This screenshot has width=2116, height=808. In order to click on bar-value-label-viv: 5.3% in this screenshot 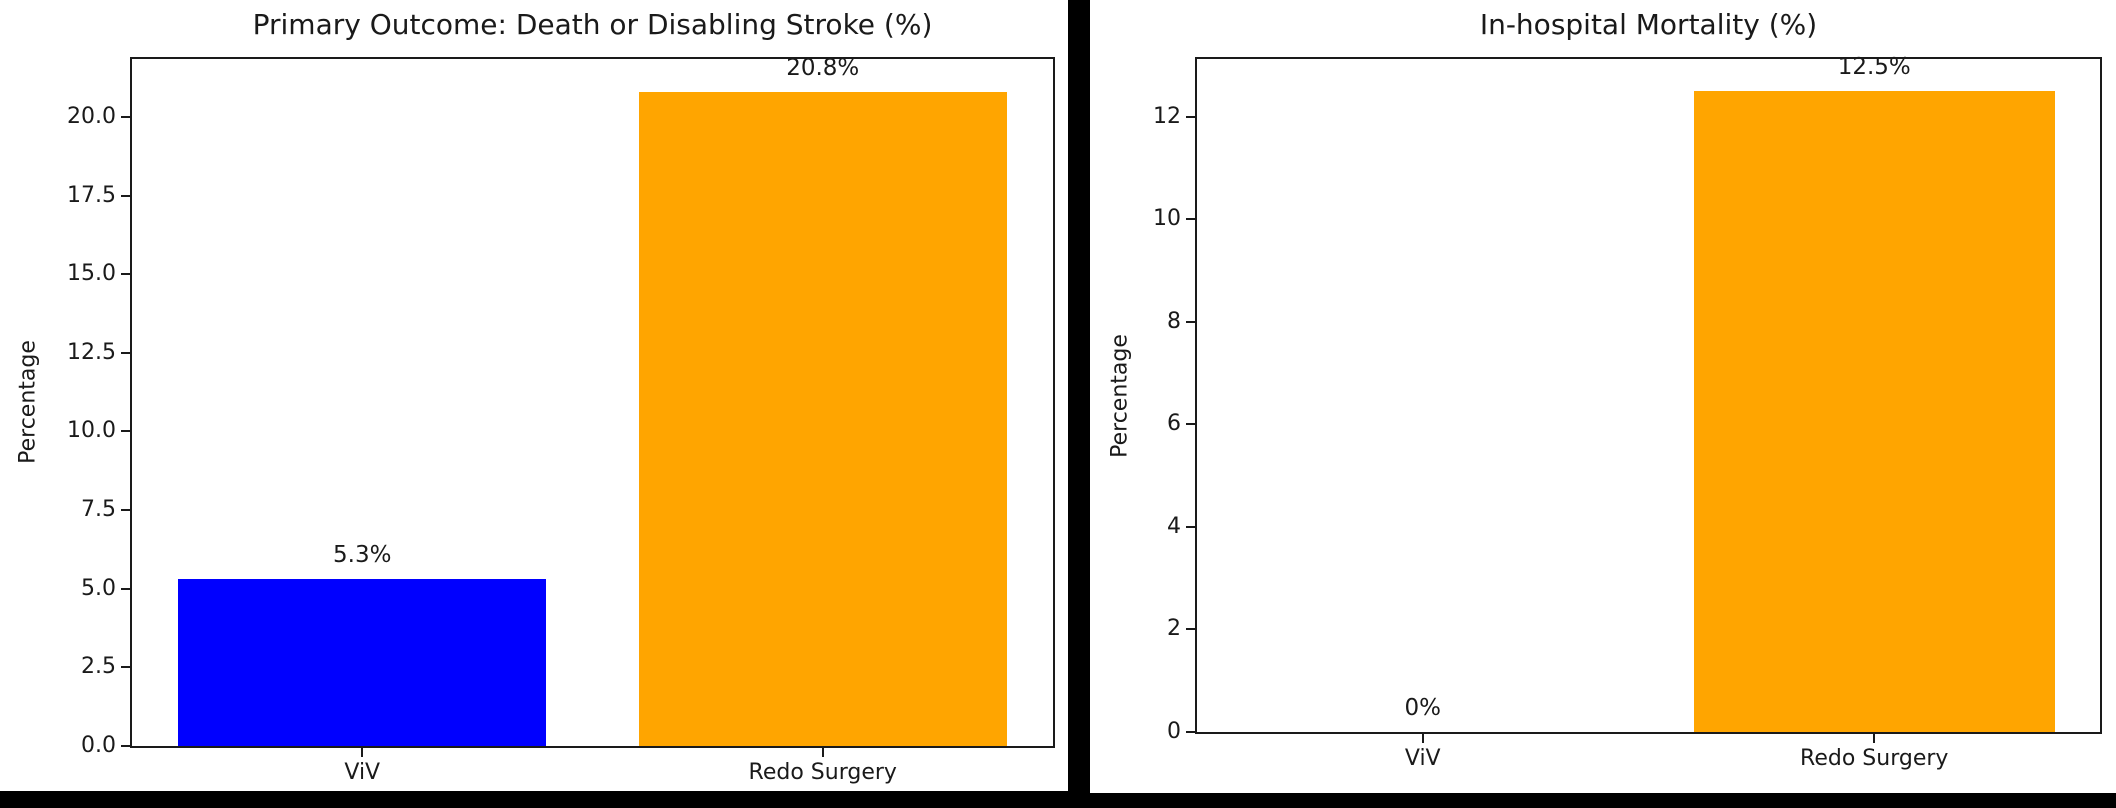, I will do `click(362, 555)`.